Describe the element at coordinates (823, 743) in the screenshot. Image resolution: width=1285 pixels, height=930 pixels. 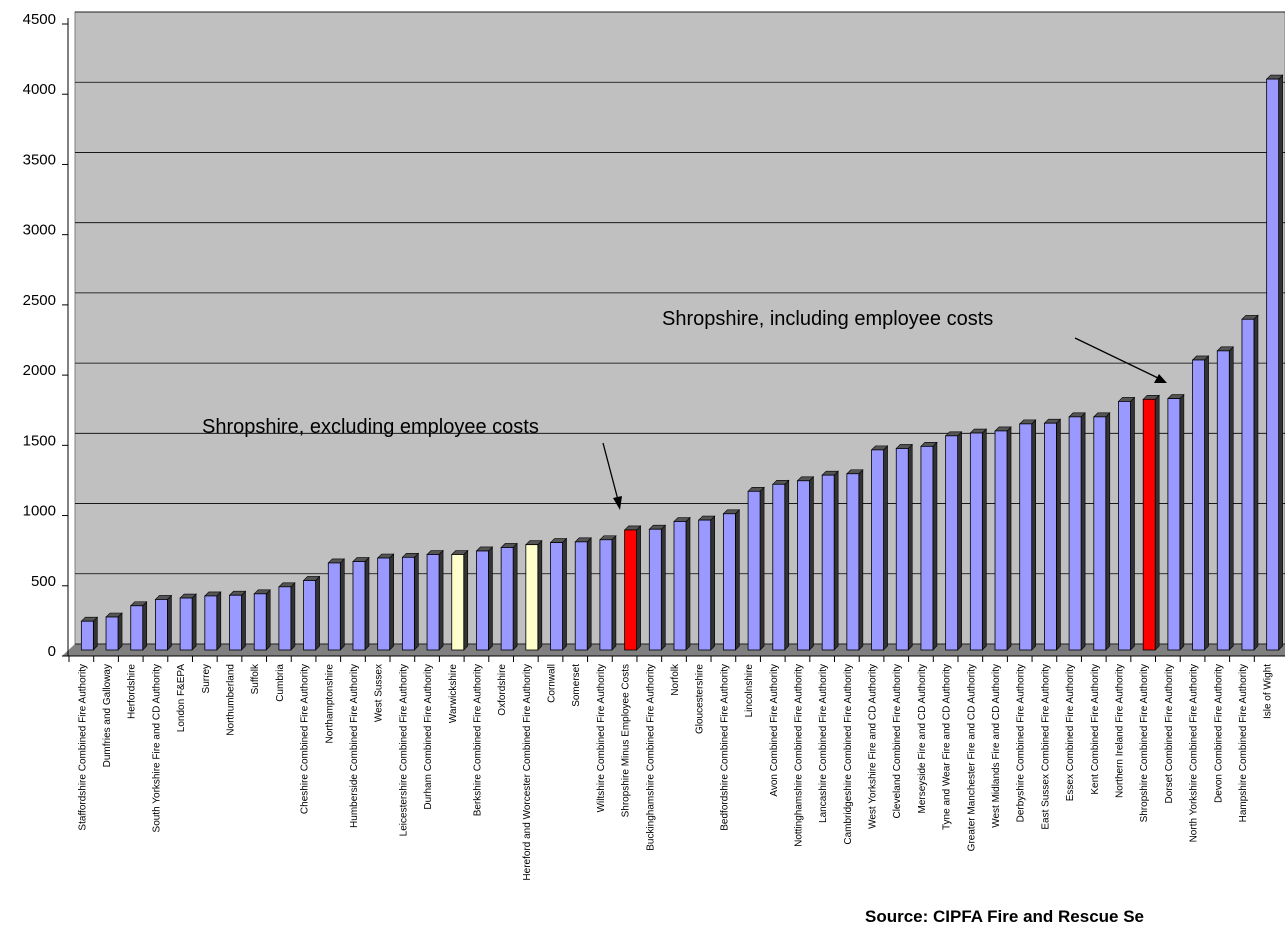
I see `x-tick-label: Lancashire Combined Fire Authority` at that location.